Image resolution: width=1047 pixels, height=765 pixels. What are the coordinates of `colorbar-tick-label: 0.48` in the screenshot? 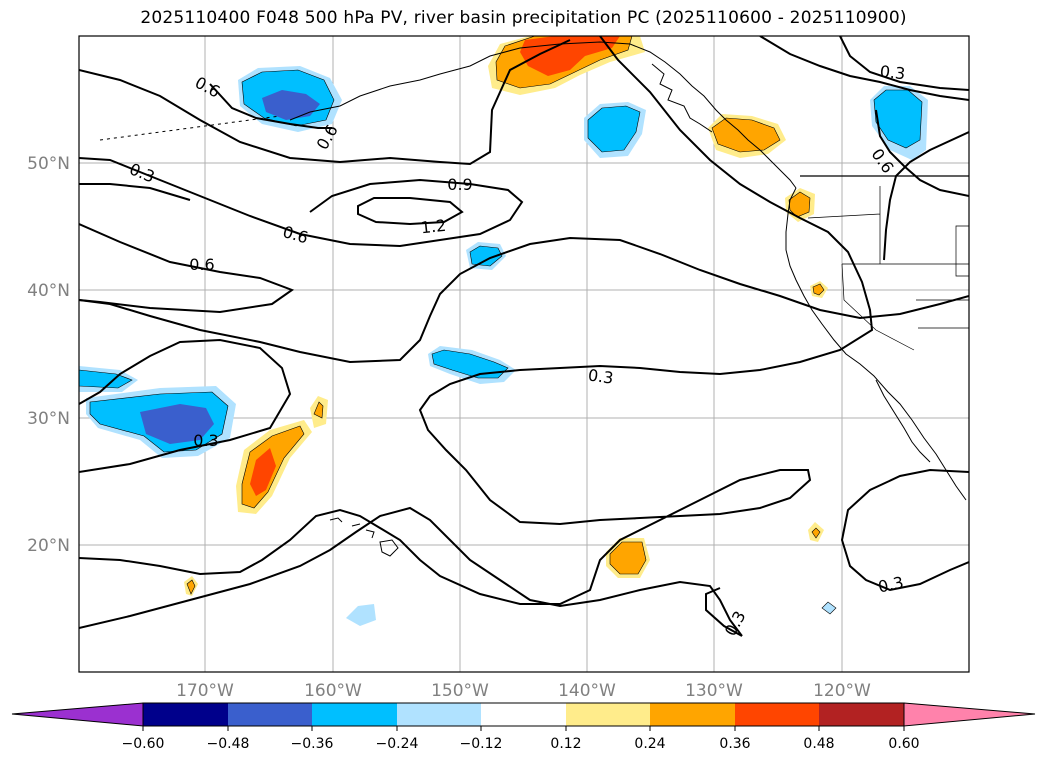 It's located at (818, 744).